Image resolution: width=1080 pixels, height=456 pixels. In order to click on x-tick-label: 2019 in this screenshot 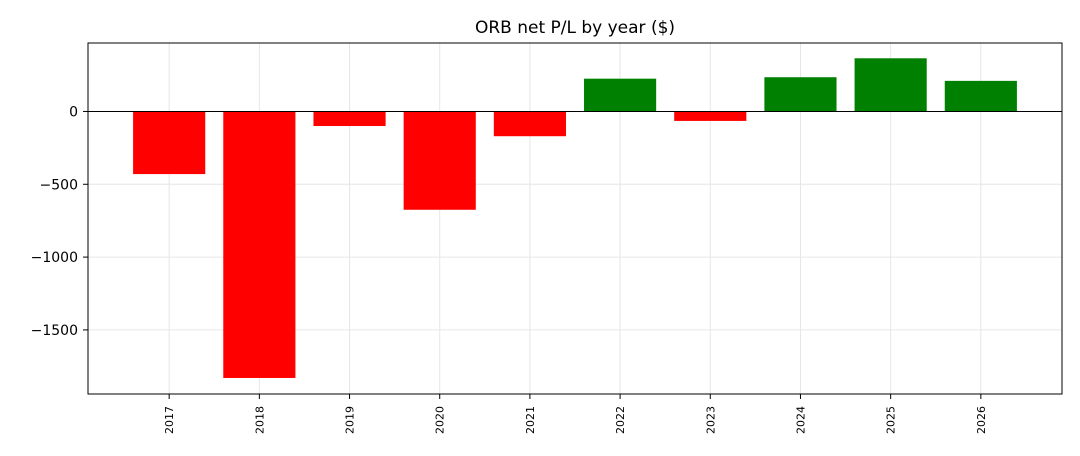, I will do `click(350, 420)`.